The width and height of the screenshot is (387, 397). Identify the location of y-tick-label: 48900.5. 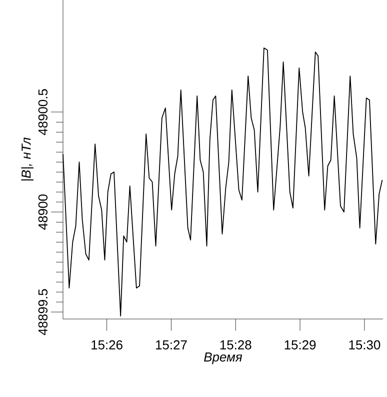
(43, 112).